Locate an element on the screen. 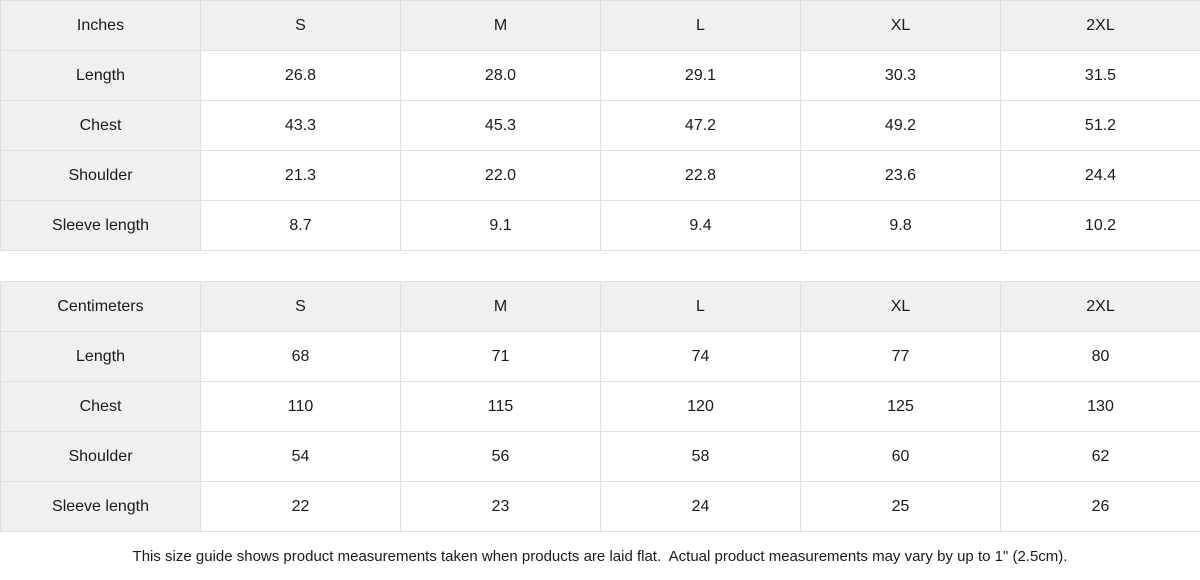 The width and height of the screenshot is (1200, 580). measurement-value-cell: 24.4 is located at coordinates (1100, 175).